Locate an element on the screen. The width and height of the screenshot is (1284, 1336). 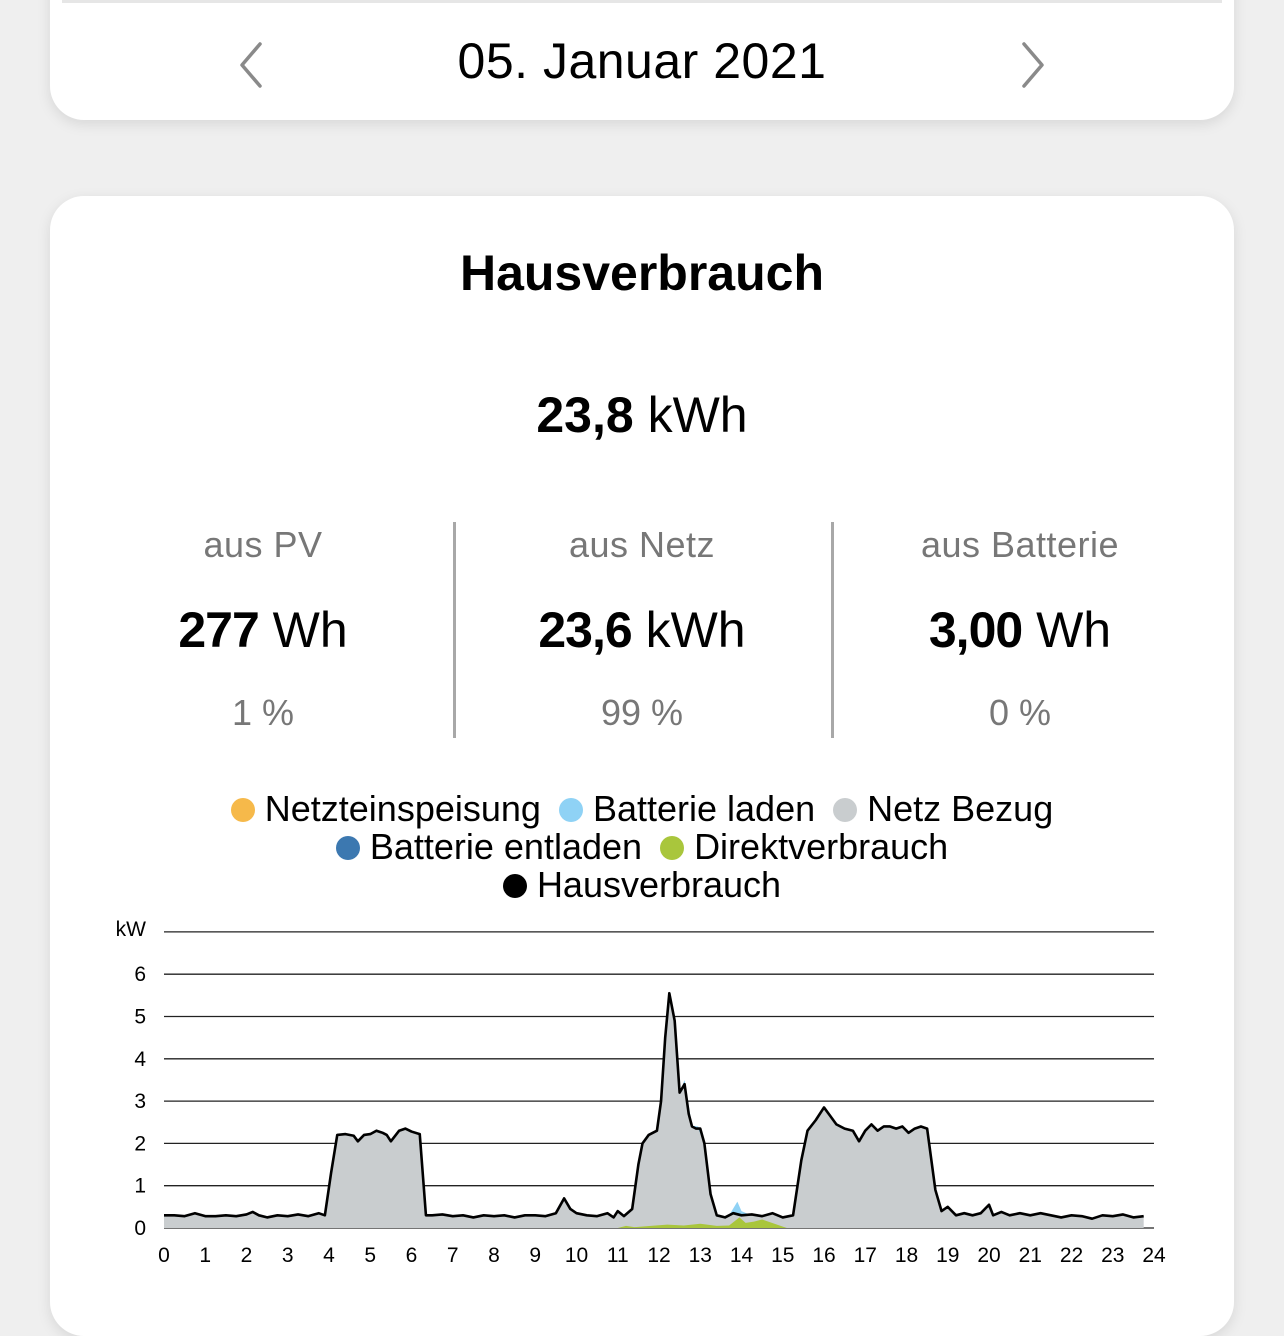
chevron-right-icon is located at coordinates (1033, 65).